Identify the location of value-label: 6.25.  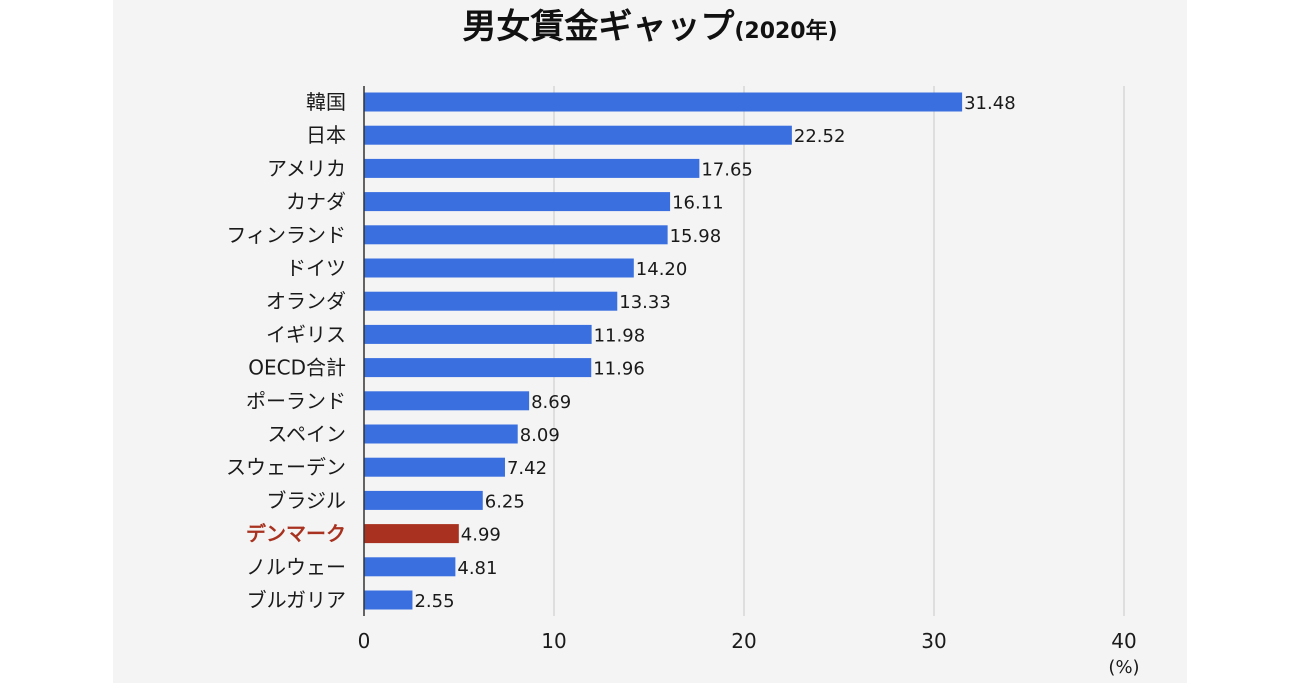
(505, 501).